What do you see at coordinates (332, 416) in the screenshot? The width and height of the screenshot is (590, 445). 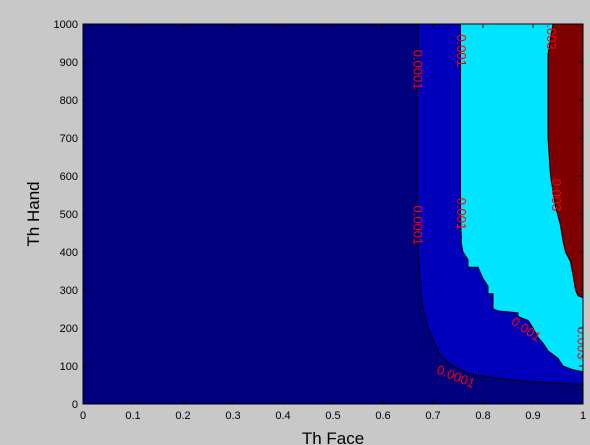 I see `x-tick-label: 0.5` at bounding box center [332, 416].